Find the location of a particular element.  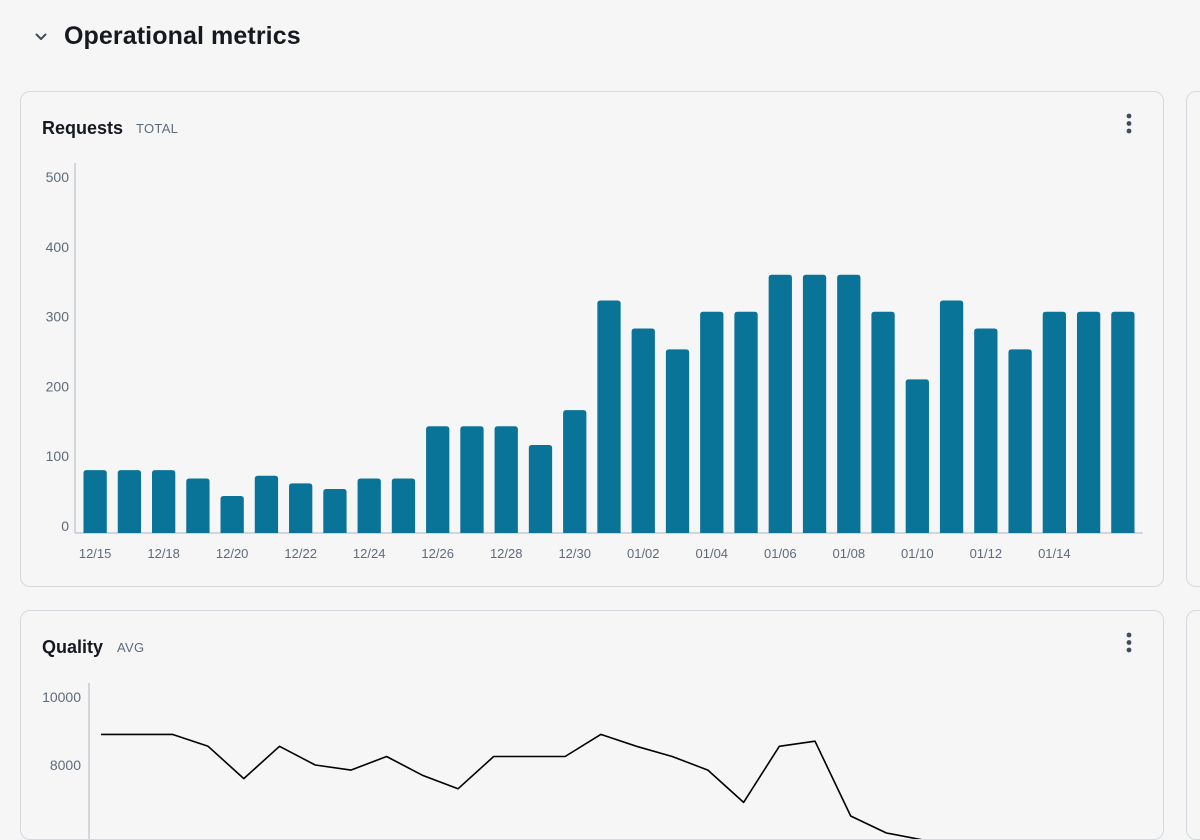

x-tick-label: 01/12 is located at coordinates (986, 553).